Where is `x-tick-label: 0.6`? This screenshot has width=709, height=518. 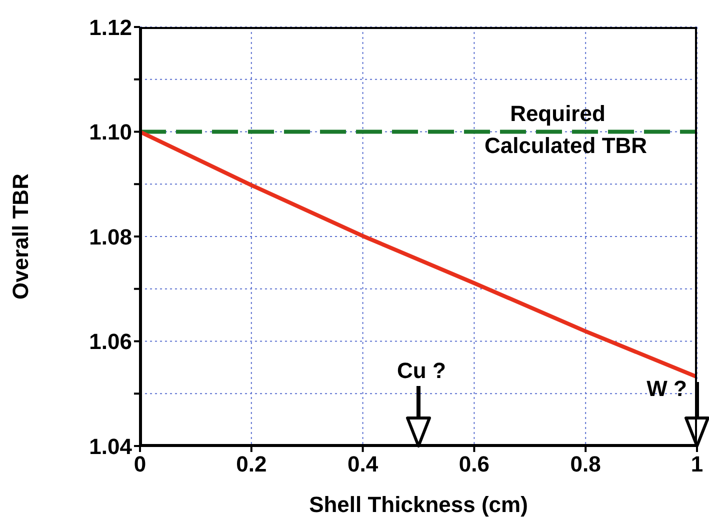
x-tick-label: 0.6 is located at coordinates (474, 464).